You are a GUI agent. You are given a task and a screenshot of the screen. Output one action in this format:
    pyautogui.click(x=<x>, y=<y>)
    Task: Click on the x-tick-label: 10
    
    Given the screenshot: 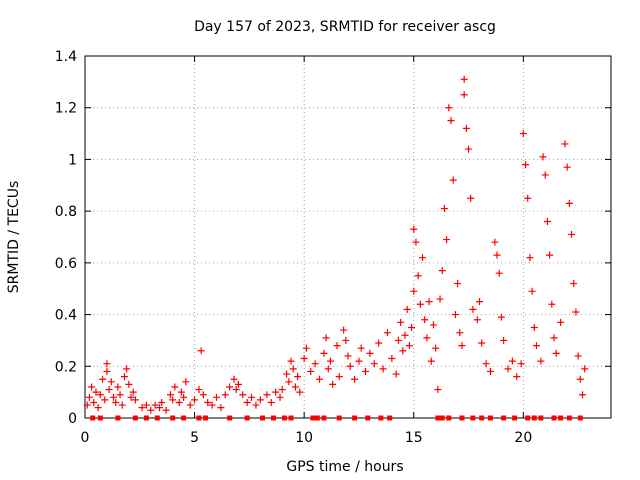 What is the action you would take?
    pyautogui.click(x=304, y=438)
    